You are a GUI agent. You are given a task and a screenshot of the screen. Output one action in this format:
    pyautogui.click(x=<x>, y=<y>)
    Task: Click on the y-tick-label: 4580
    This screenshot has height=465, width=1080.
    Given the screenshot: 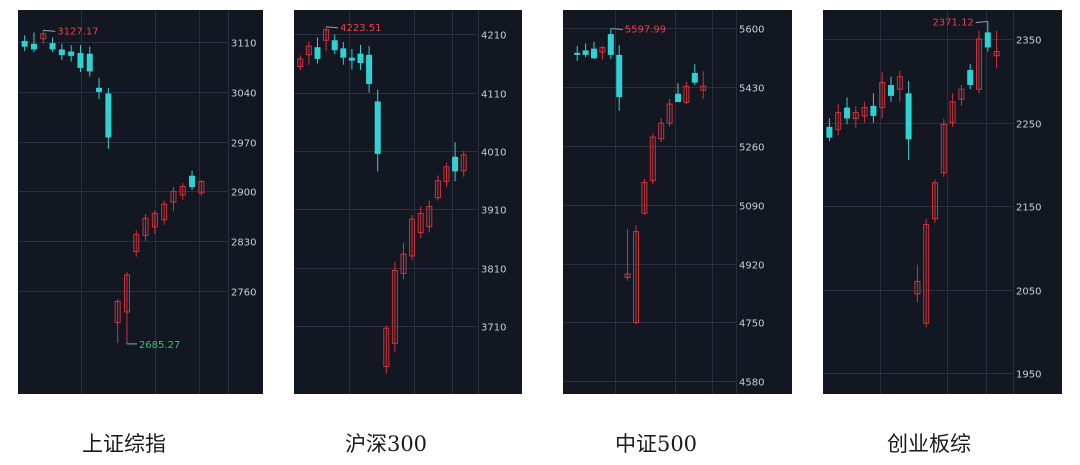 What is the action you would take?
    pyautogui.click(x=751, y=383)
    